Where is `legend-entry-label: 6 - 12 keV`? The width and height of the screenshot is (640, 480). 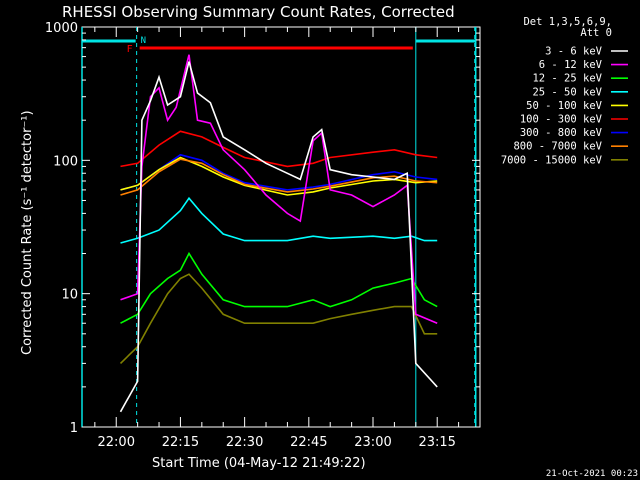 legend-entry-label: 6 - 12 keV is located at coordinates (571, 65).